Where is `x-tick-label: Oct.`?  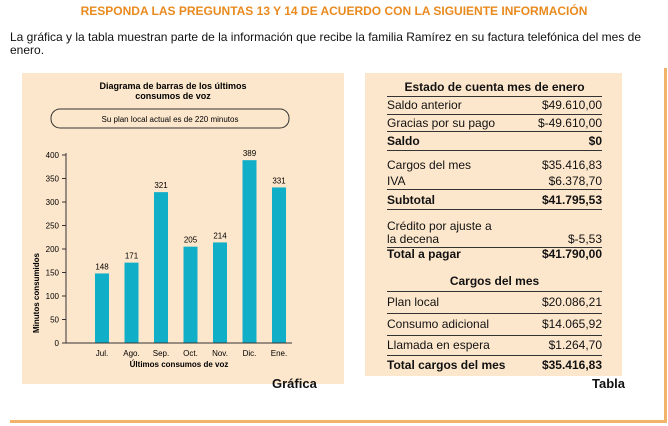
x-tick-label: Oct. is located at coordinates (190, 353).